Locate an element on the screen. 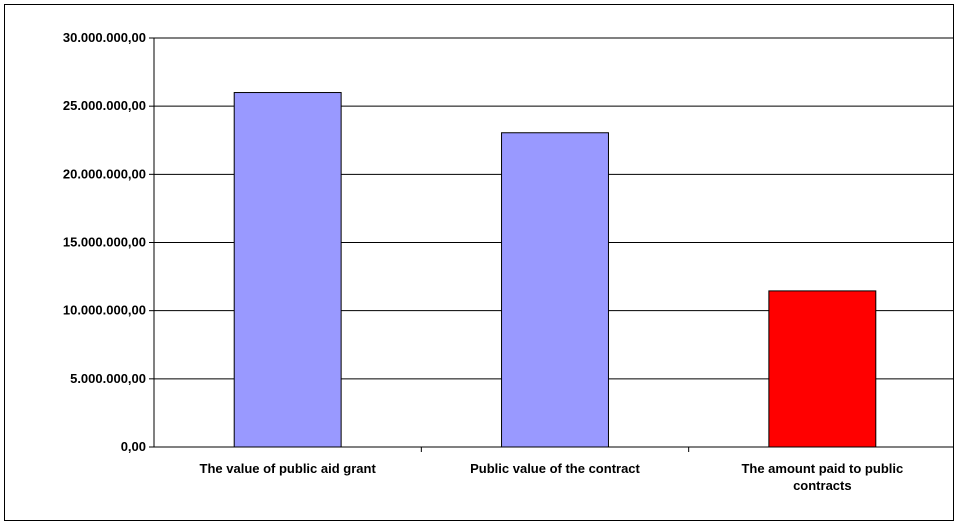 The image size is (958, 525). x-tick-label-line: The amount paid to public is located at coordinates (822, 468).